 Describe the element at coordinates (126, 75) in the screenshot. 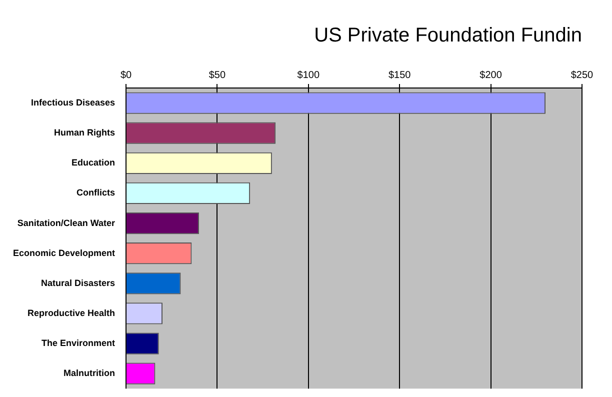

I see `x-tick-label: $0` at that location.